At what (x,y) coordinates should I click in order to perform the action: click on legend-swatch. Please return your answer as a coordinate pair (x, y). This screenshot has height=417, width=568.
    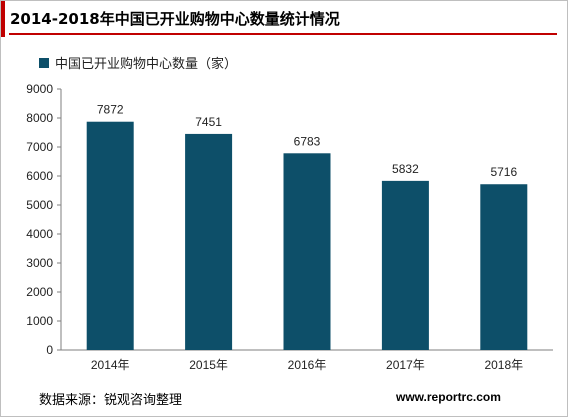
    Looking at the image, I should click on (44, 62).